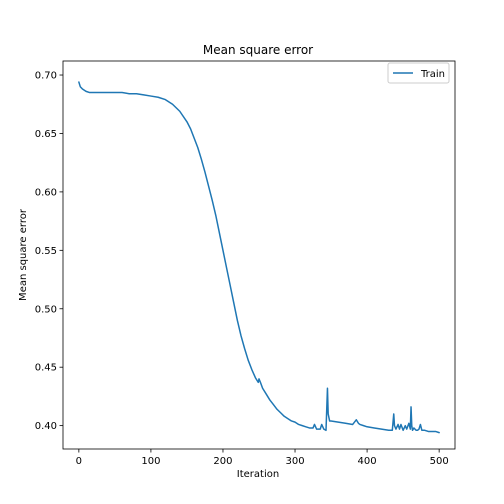 The height and width of the screenshot is (504, 504). I want to click on x-tick-label: 0, so click(79, 461).